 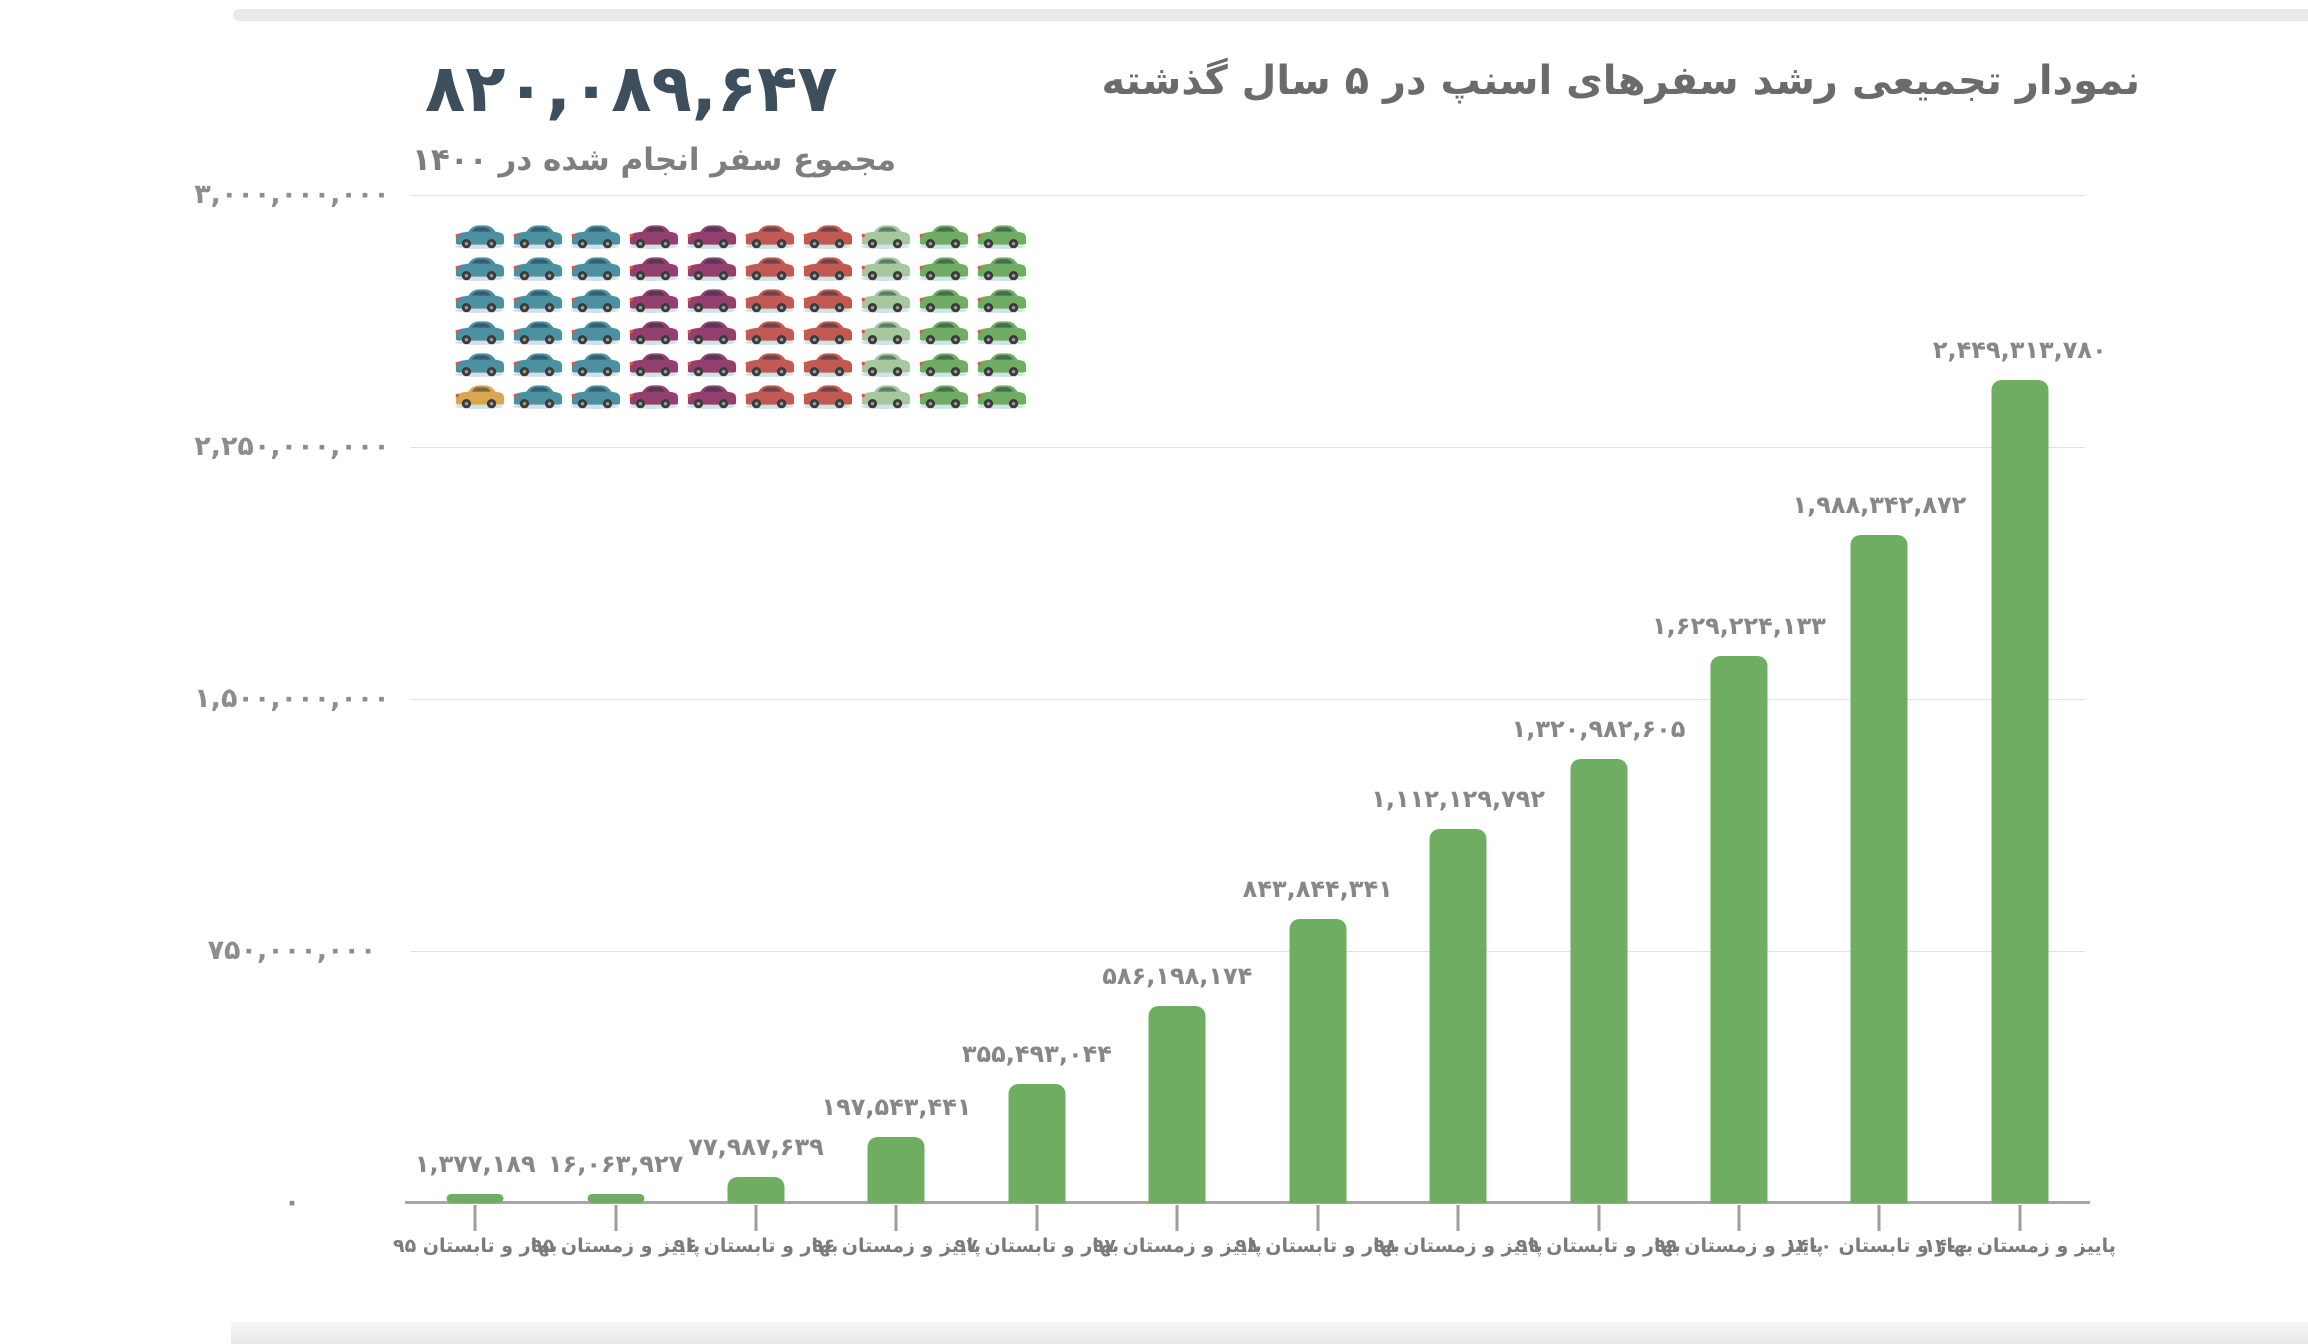 I want to click on bar-value-label: ۱۹۷,۵۴۳,۴۴۱, so click(x=896, y=1107).